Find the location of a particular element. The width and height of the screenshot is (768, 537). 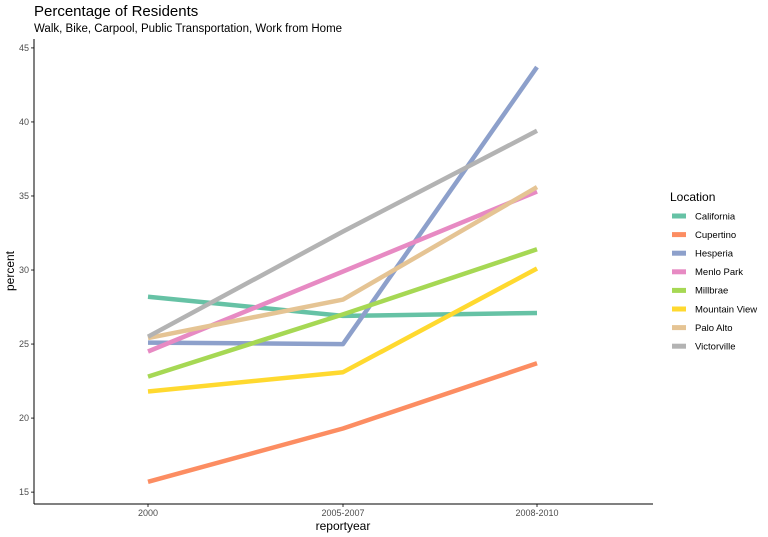

series-line-palo-alto is located at coordinates (343, 263).